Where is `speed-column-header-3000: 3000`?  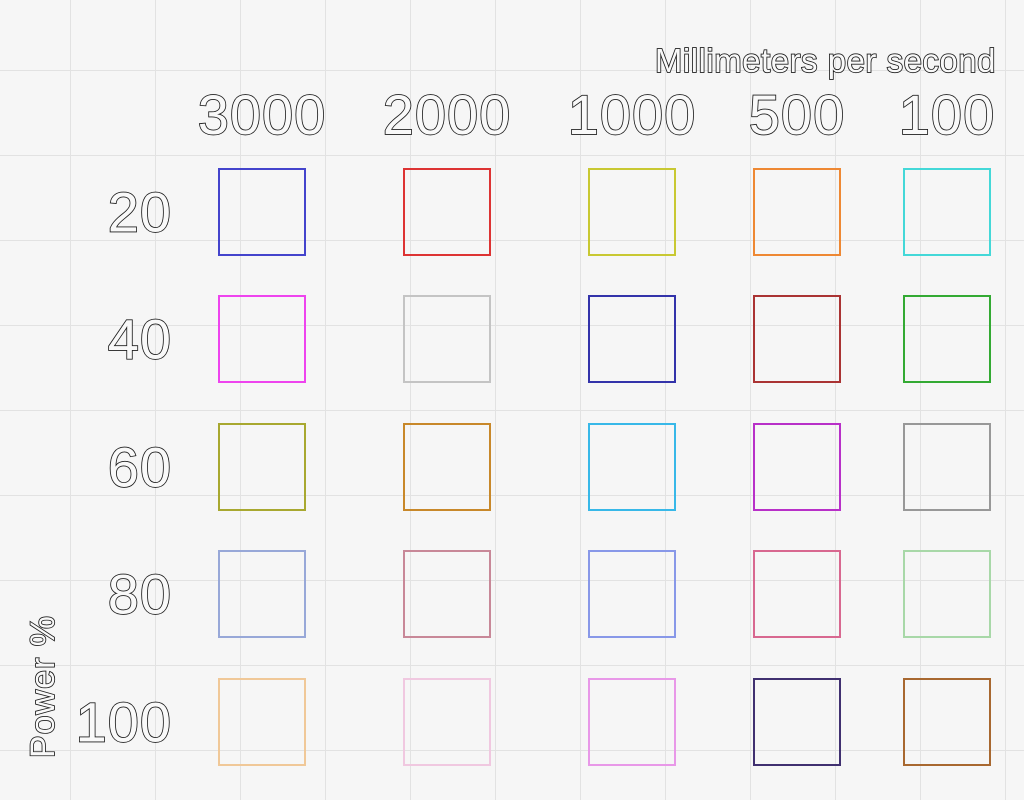
speed-column-header-3000: 3000 is located at coordinates (262, 114).